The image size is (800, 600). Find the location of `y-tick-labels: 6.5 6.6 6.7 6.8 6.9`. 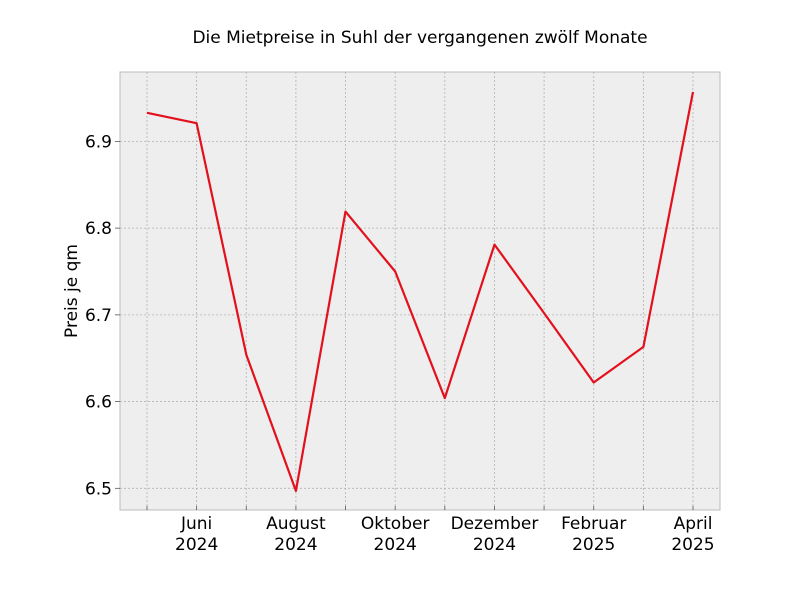

y-tick-labels: 6.5 6.6 6.7 6.8 6.9 is located at coordinates (98, 315).